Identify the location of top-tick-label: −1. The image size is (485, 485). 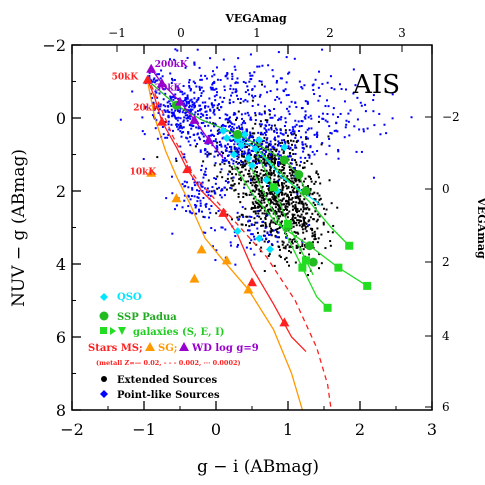
(117, 33).